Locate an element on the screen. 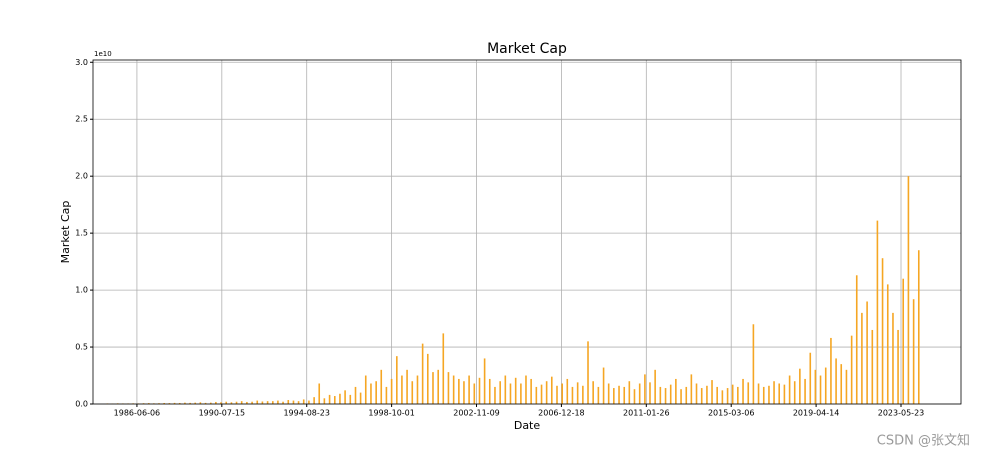 The width and height of the screenshot is (985, 457). x-tick-label: 2002-11-09 is located at coordinates (476, 413).